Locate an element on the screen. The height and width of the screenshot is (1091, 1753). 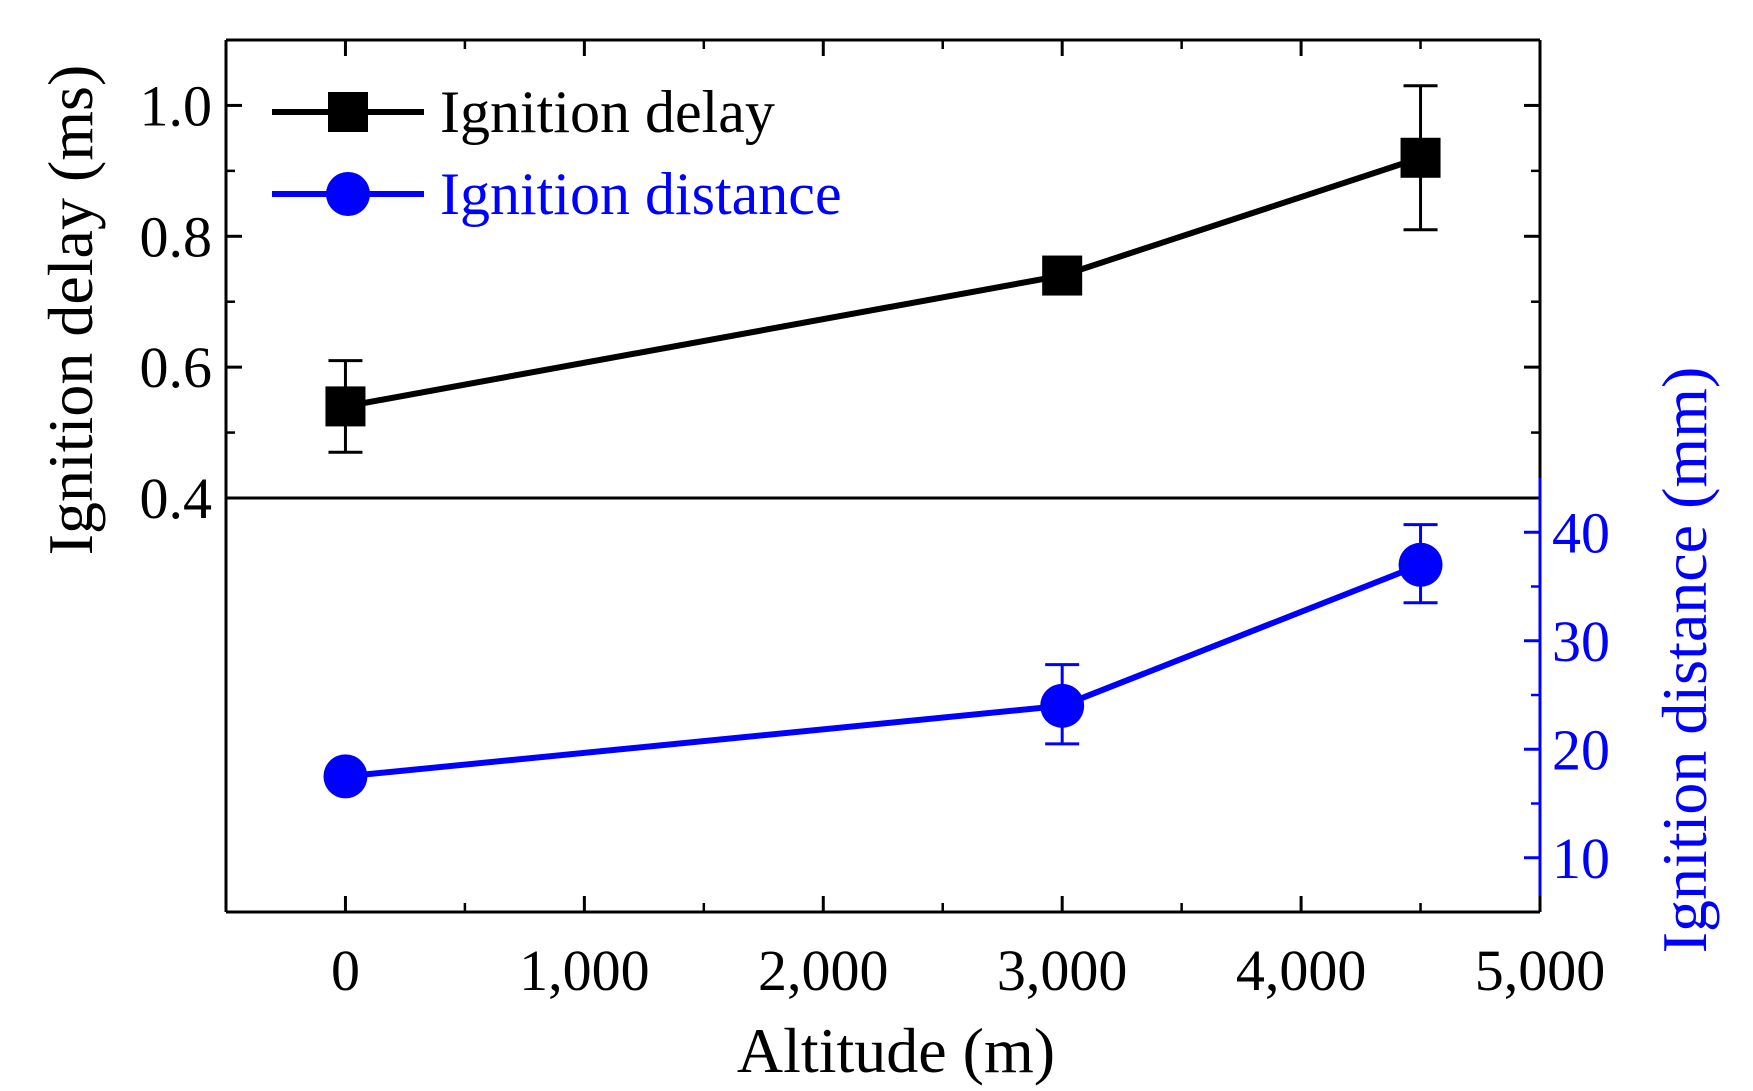
left-y-tick-label: 0.8 is located at coordinates (176, 236).